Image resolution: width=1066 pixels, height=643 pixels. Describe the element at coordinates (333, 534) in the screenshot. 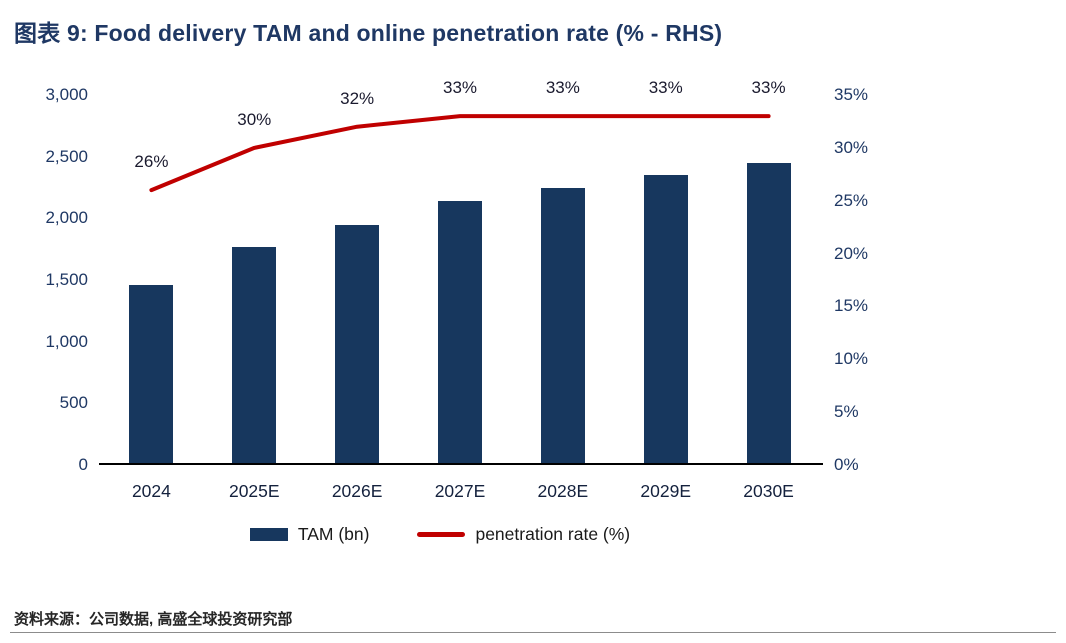

I see `legend-label-tam: TAM (bn)` at that location.